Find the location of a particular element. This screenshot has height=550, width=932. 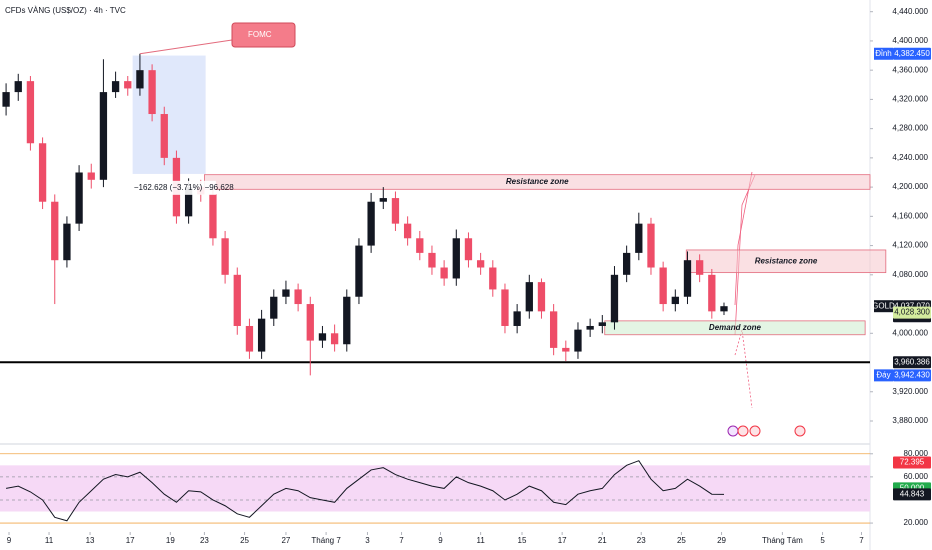

price-label: 4,037.070 is located at coordinates (912, 305).